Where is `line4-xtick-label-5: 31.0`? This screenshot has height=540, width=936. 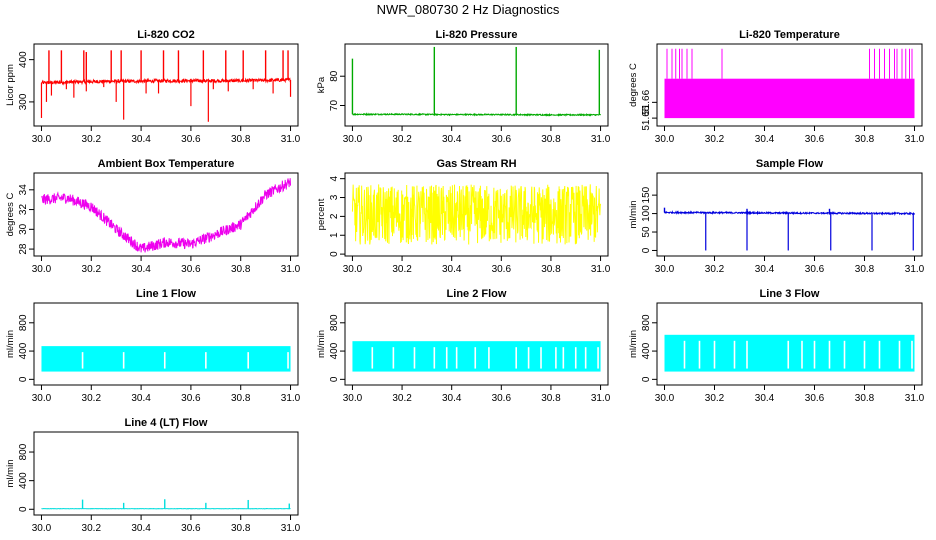
line4-xtick-label-5: 31.0 is located at coordinates (291, 528).